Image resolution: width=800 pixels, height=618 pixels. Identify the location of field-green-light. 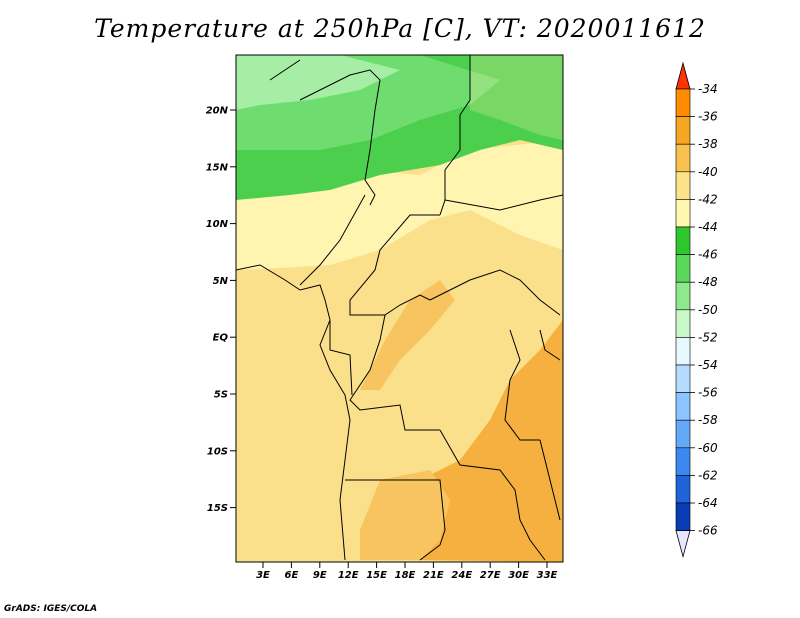
(318, 82).